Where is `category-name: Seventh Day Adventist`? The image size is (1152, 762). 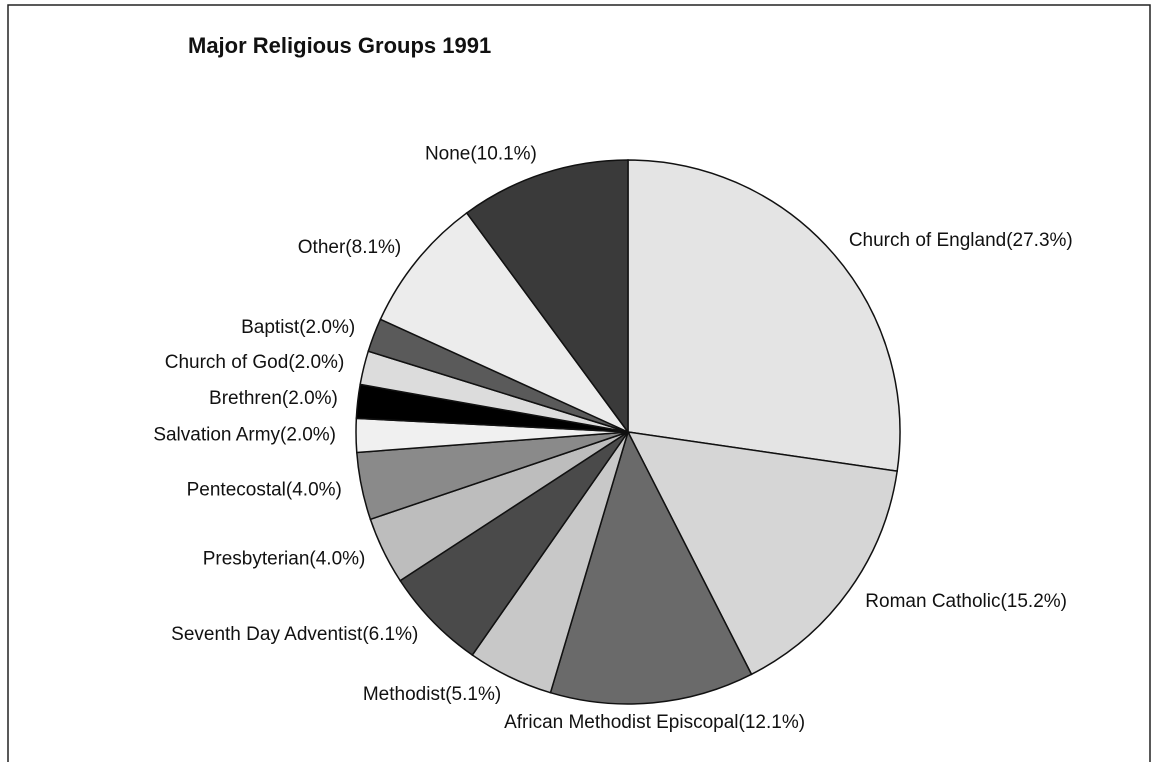
category-name: Seventh Day Adventist is located at coordinates (267, 634).